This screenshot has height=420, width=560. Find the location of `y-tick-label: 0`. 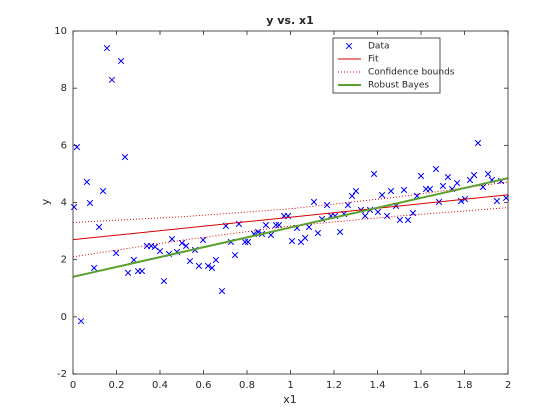

y-tick-label: 0 is located at coordinates (64, 317).